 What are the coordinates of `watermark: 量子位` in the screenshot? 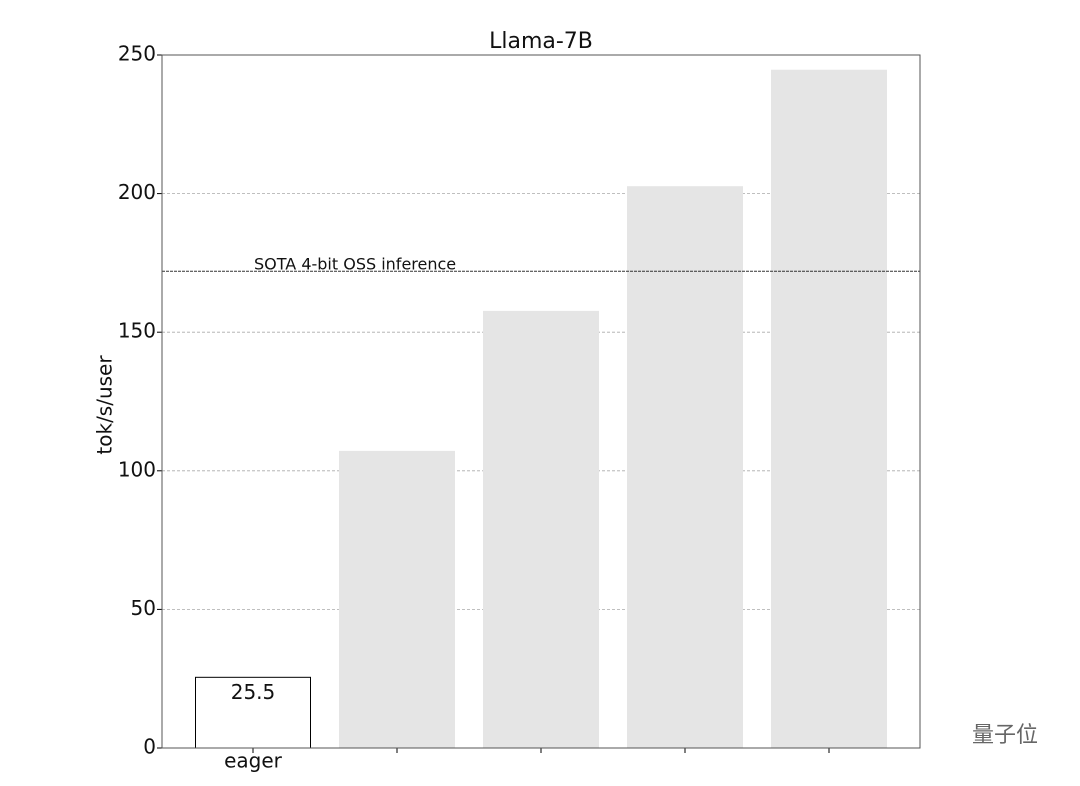 It's located at (1005, 735).